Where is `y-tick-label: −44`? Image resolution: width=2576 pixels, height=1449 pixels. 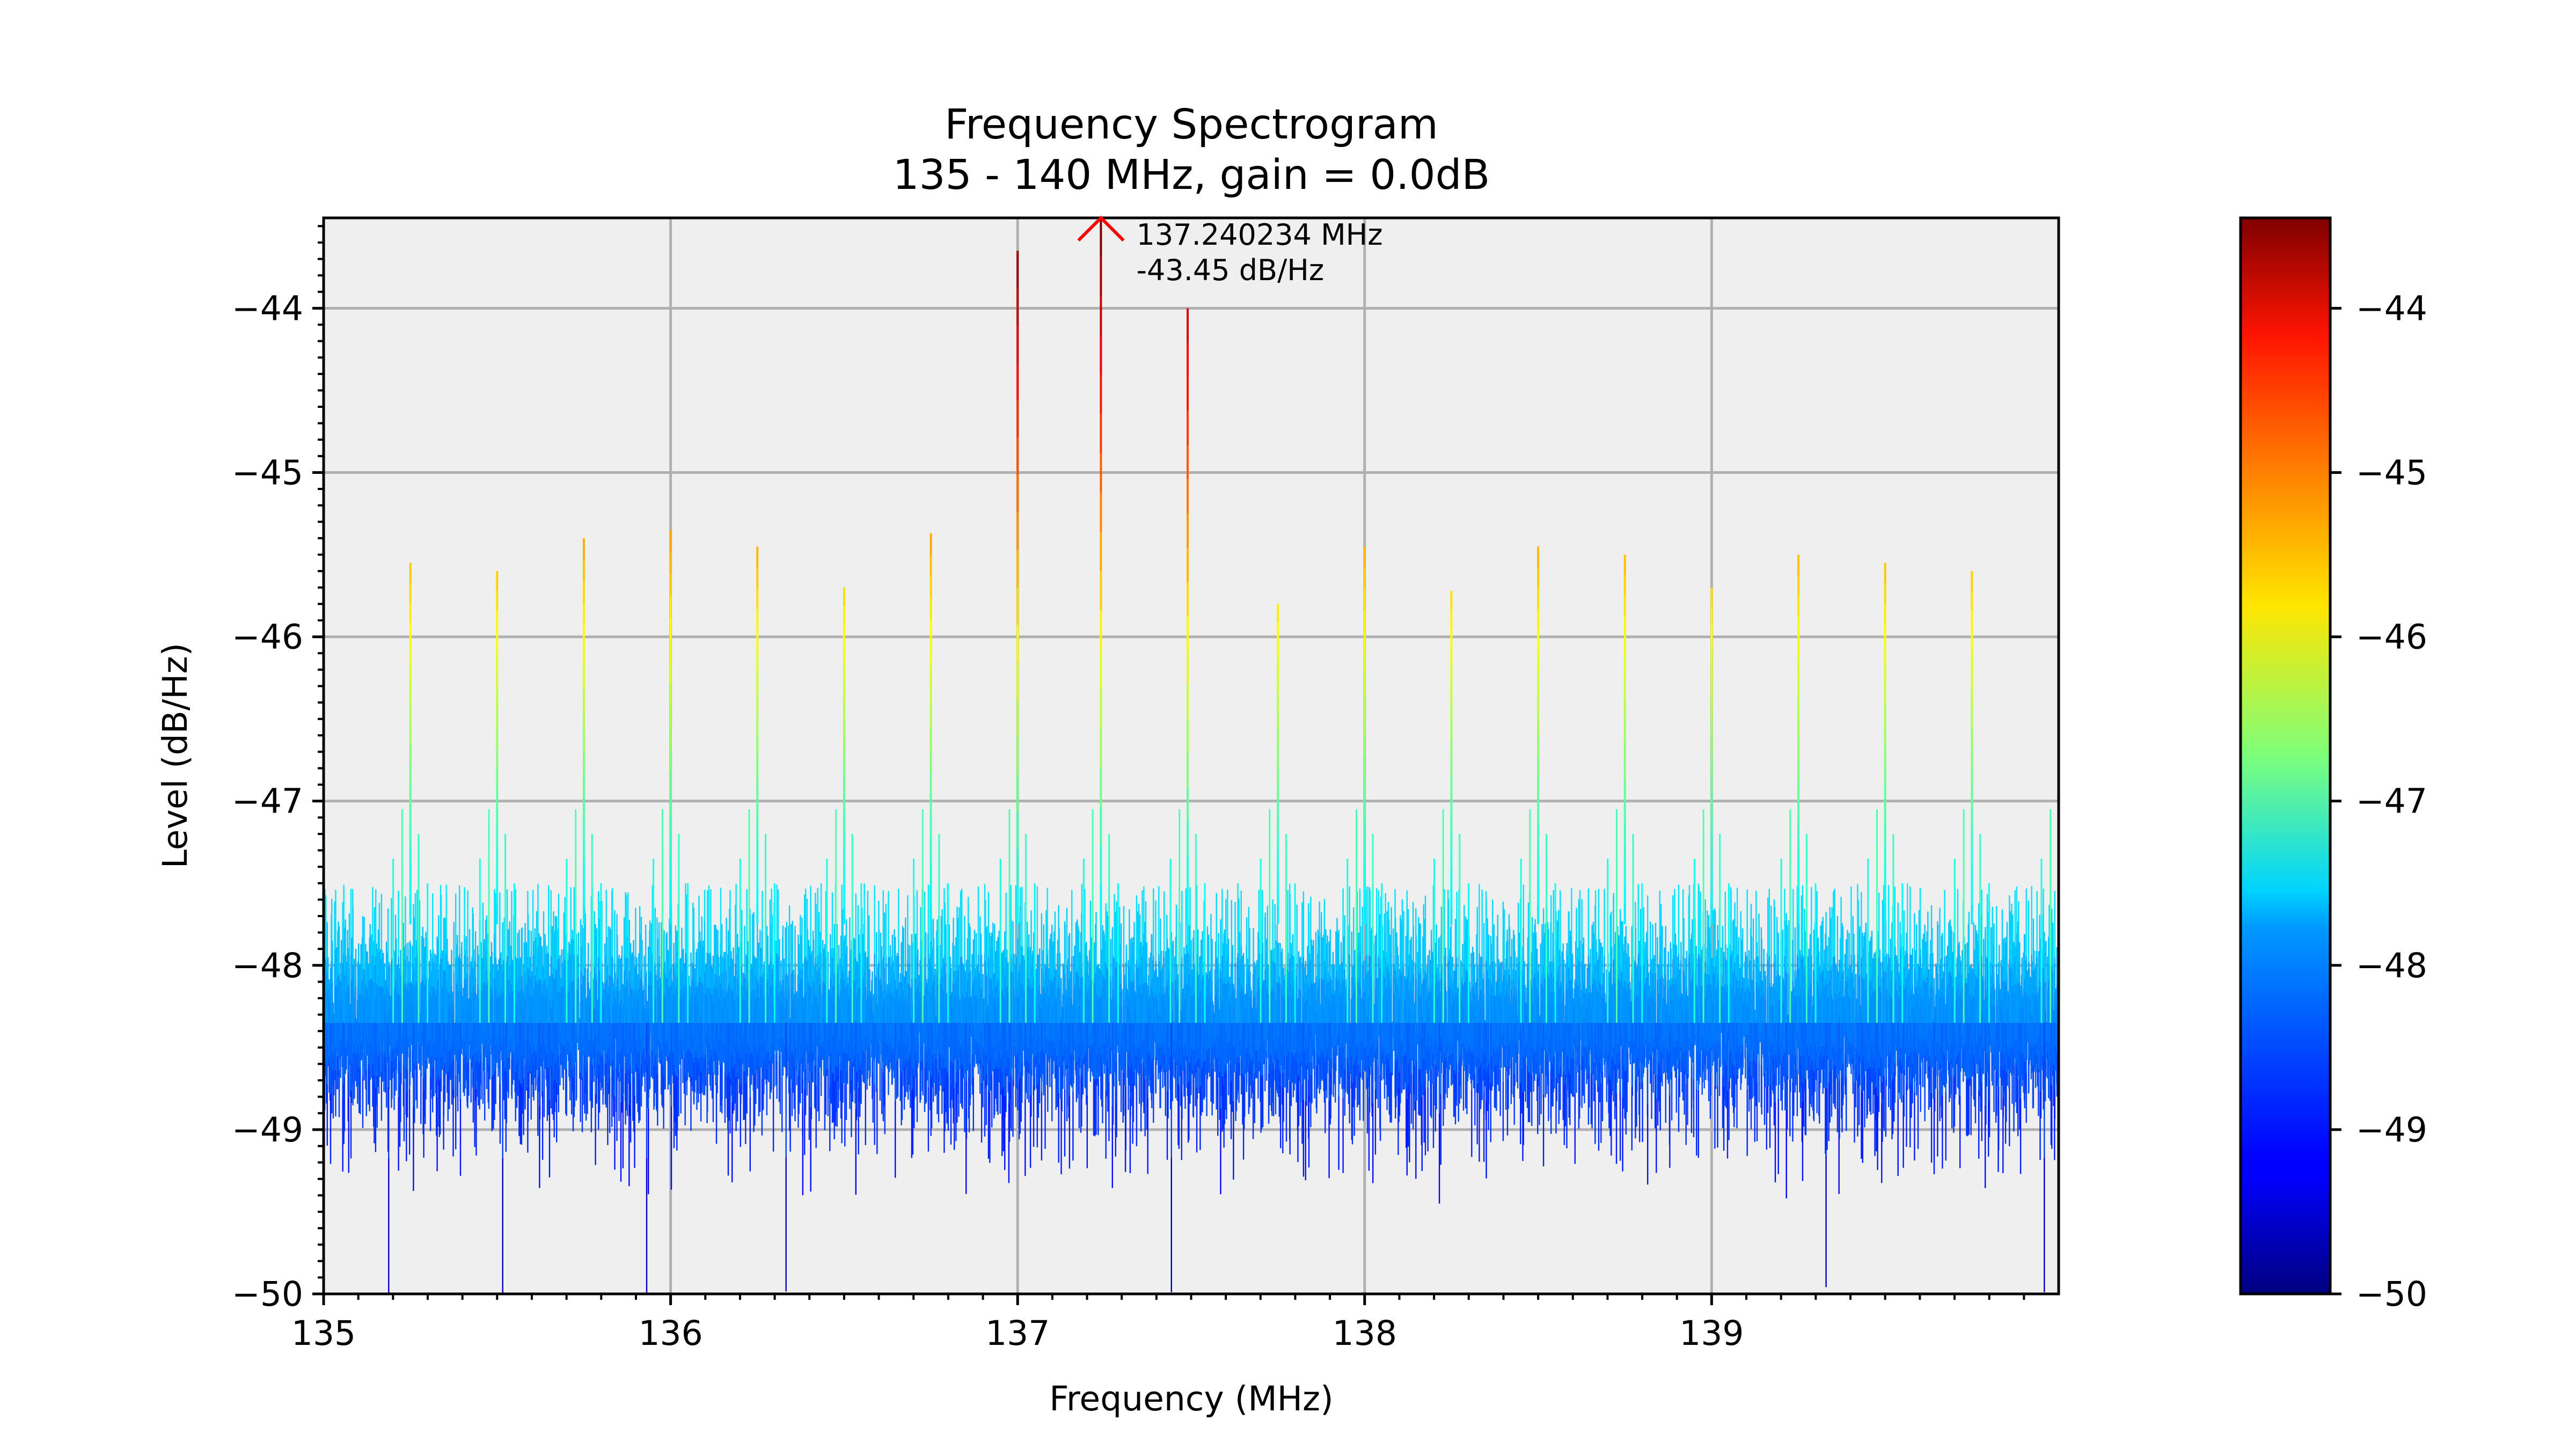 y-tick-label: −44 is located at coordinates (267, 308).